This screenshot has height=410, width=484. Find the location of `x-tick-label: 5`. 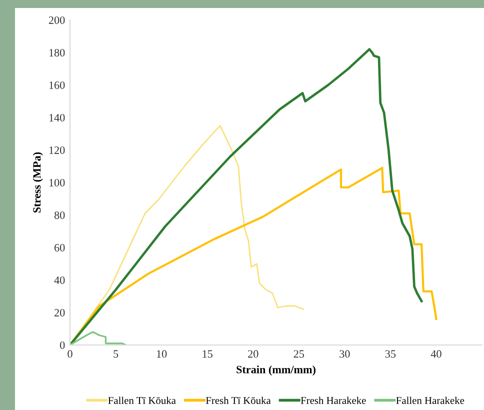

x-tick-label: 5 is located at coordinates (116, 354).